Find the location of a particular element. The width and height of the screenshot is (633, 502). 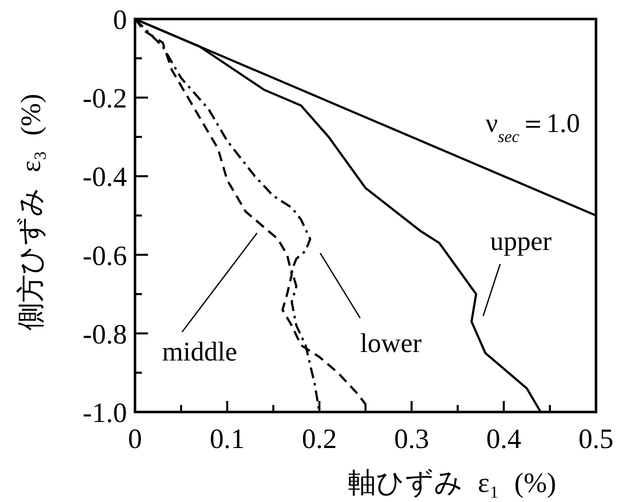

series-label: middle is located at coordinates (200, 351).